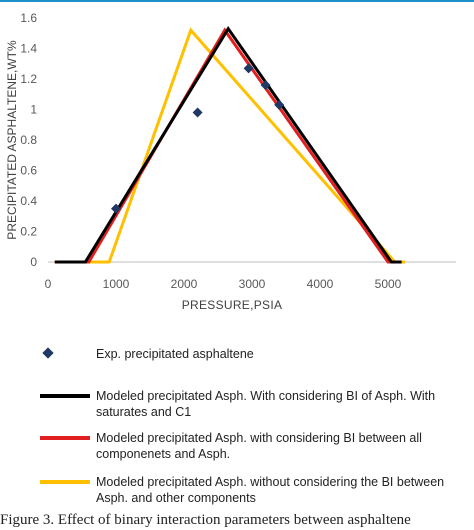 The width and height of the screenshot is (474, 530). What do you see at coordinates (33, 262) in the screenshot?
I see `y-tick-label: 0` at bounding box center [33, 262].